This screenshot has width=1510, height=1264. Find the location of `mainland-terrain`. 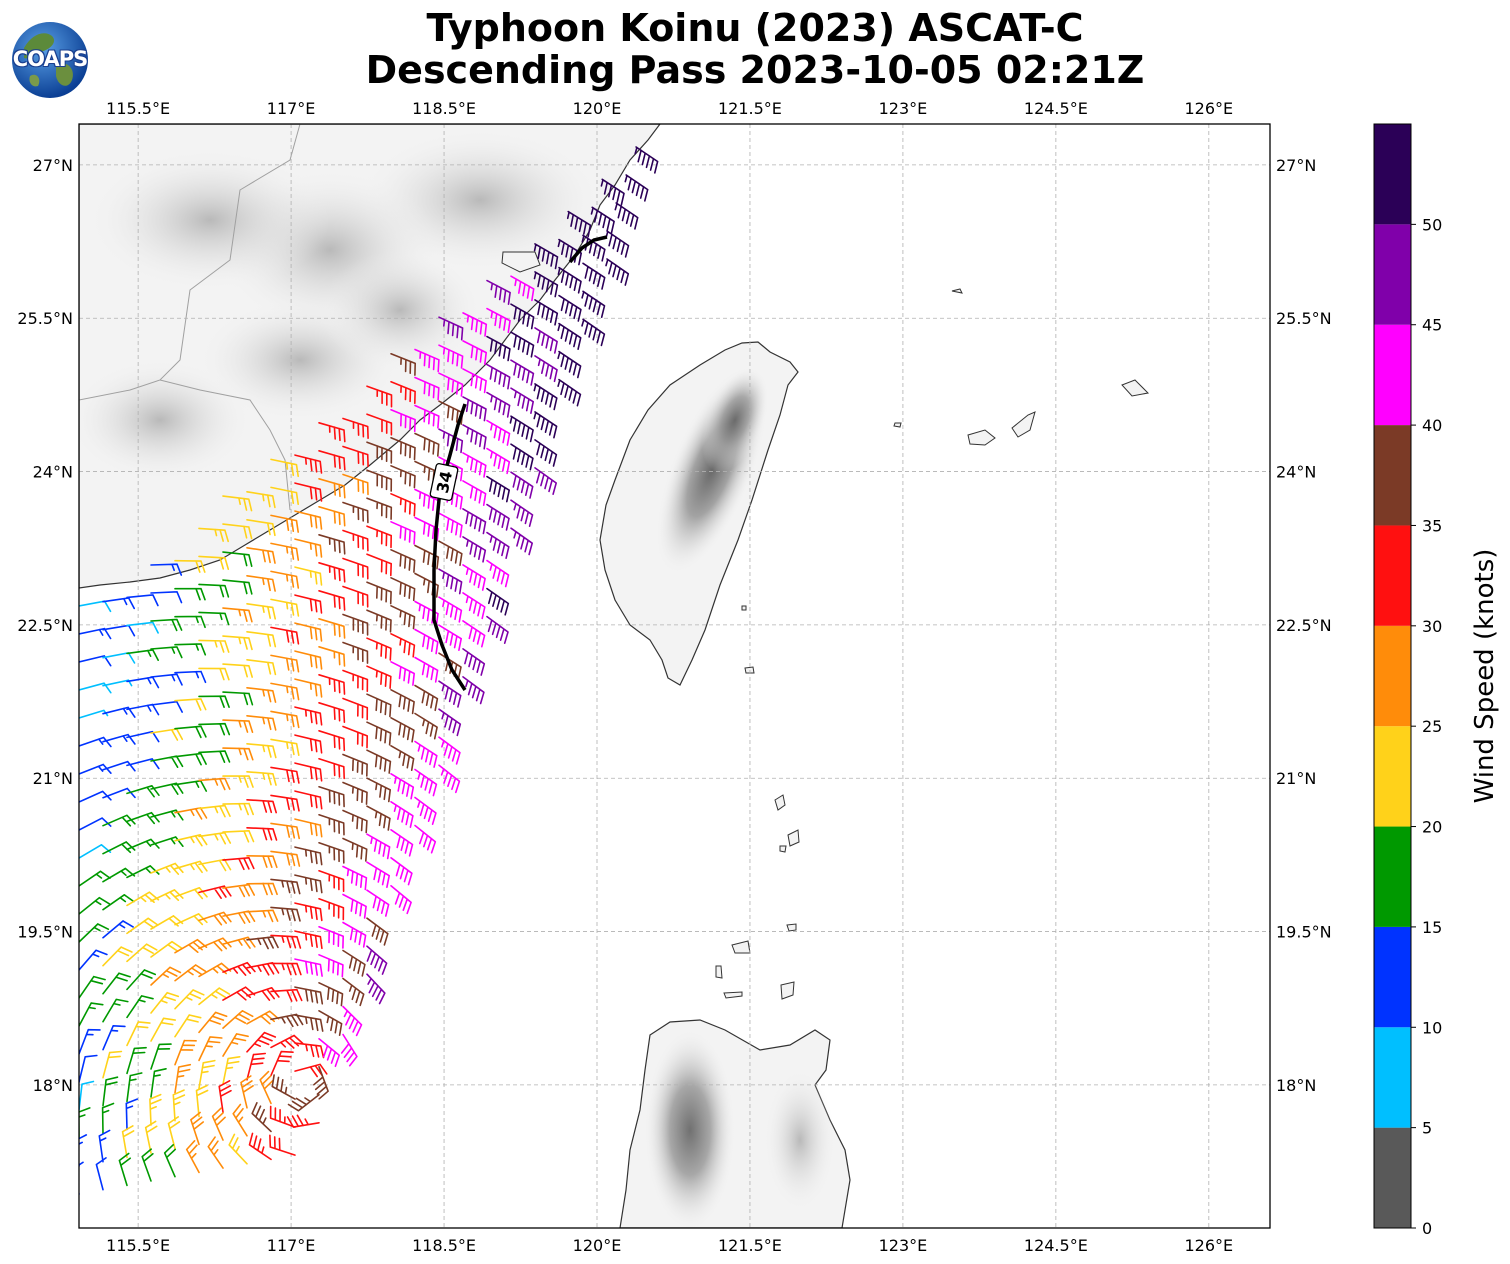

mainland-terrain is located at coordinates (339, 305).